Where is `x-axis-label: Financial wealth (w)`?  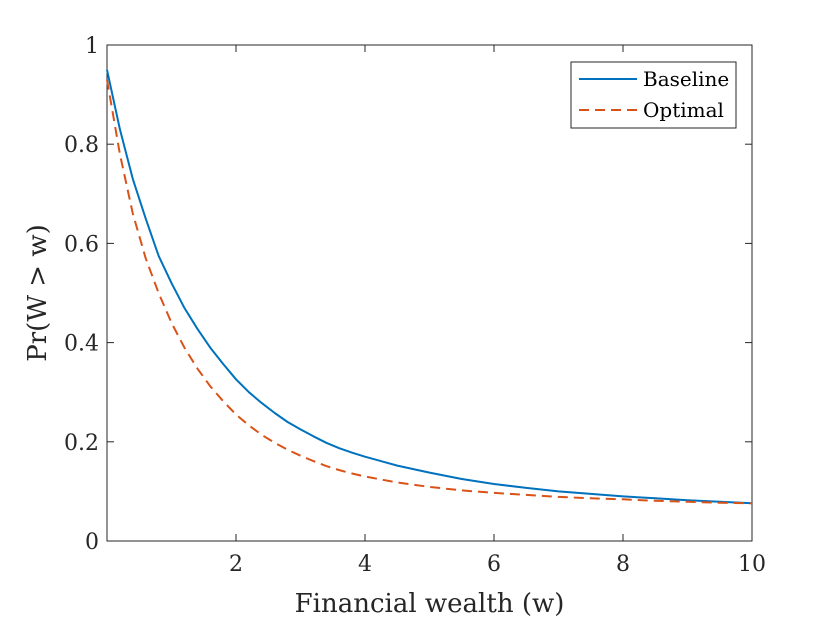
x-axis-label: Financial wealth (w) is located at coordinates (430, 604).